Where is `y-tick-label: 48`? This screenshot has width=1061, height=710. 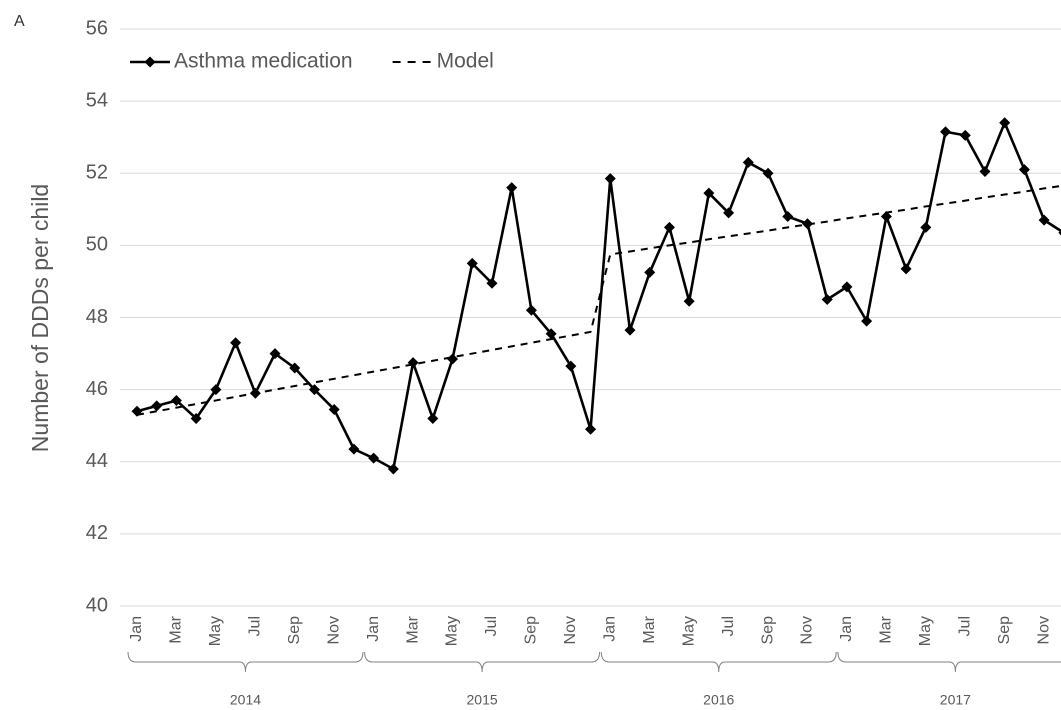
y-tick-label: 48 is located at coordinates (97, 317).